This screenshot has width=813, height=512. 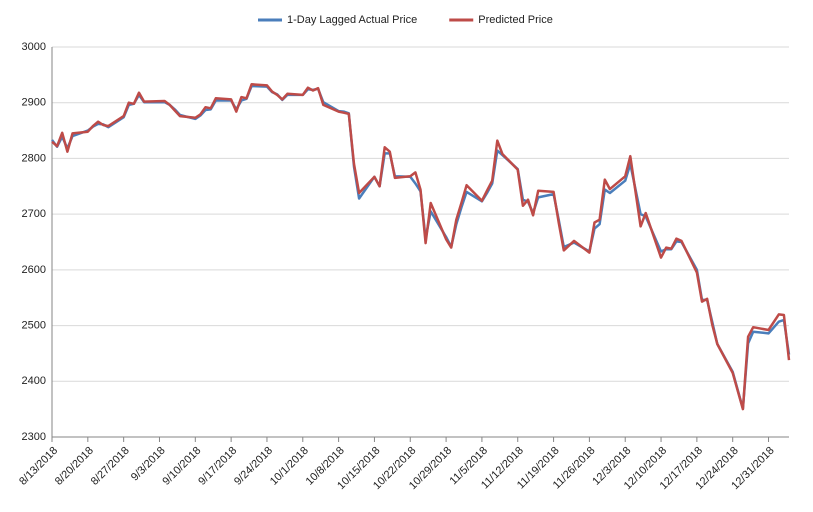 I want to click on y-tick-label: 2600, so click(x=34, y=270).